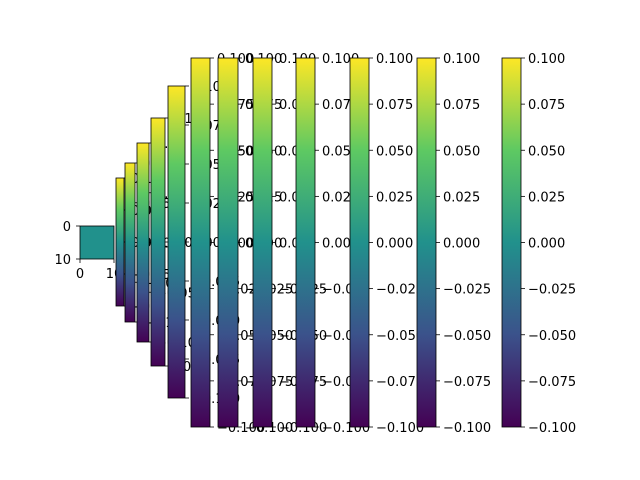 This screenshot has height=480, width=640. Describe the element at coordinates (80, 274) in the screenshot. I see `x-tick-label: 0` at that location.